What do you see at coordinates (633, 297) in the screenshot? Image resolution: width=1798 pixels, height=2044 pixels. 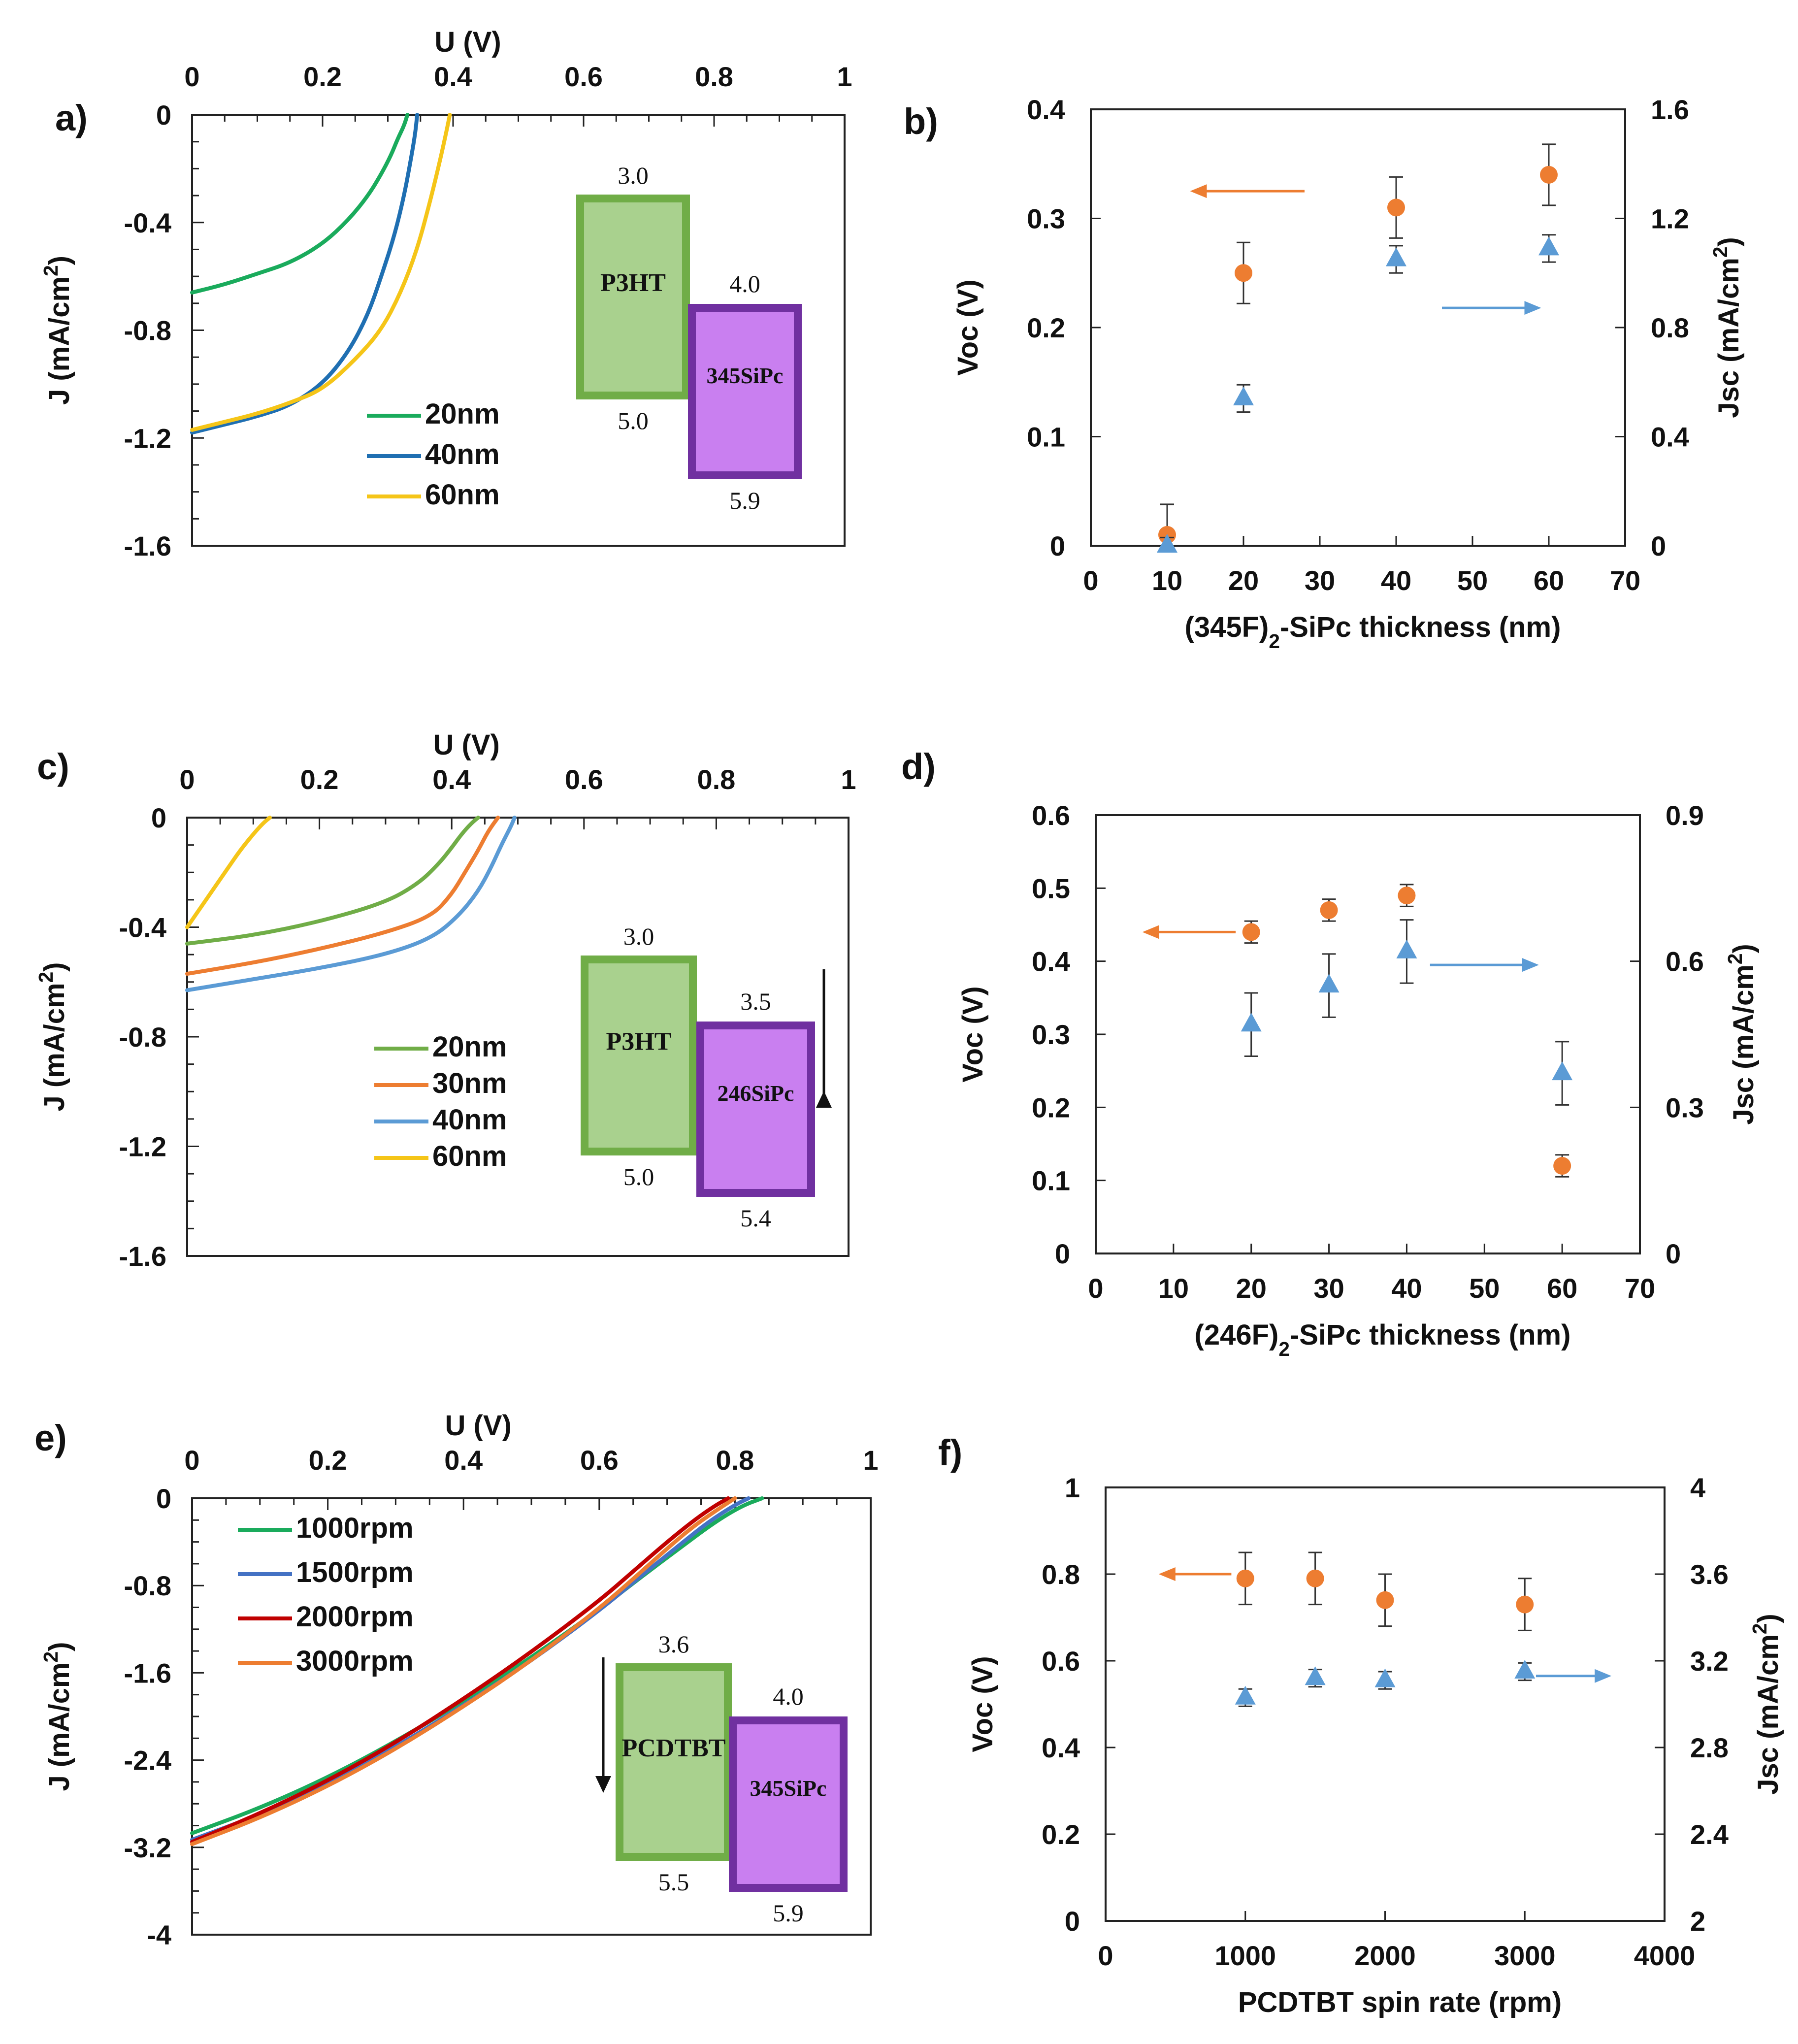 I see `donor-box` at bounding box center [633, 297].